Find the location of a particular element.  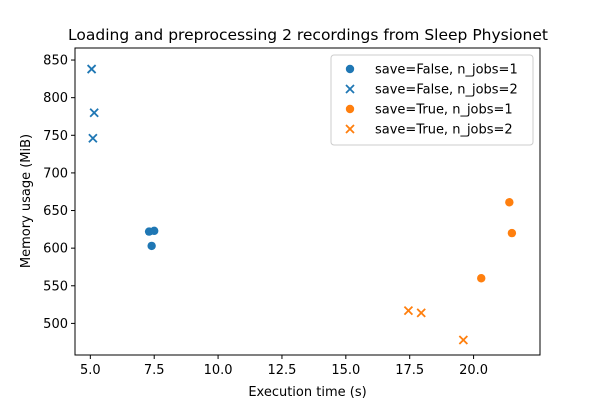

x-axis-ticks: 5.0 7.5 10.0 12.5 15.0 17.5 20.0 is located at coordinates (284, 366).